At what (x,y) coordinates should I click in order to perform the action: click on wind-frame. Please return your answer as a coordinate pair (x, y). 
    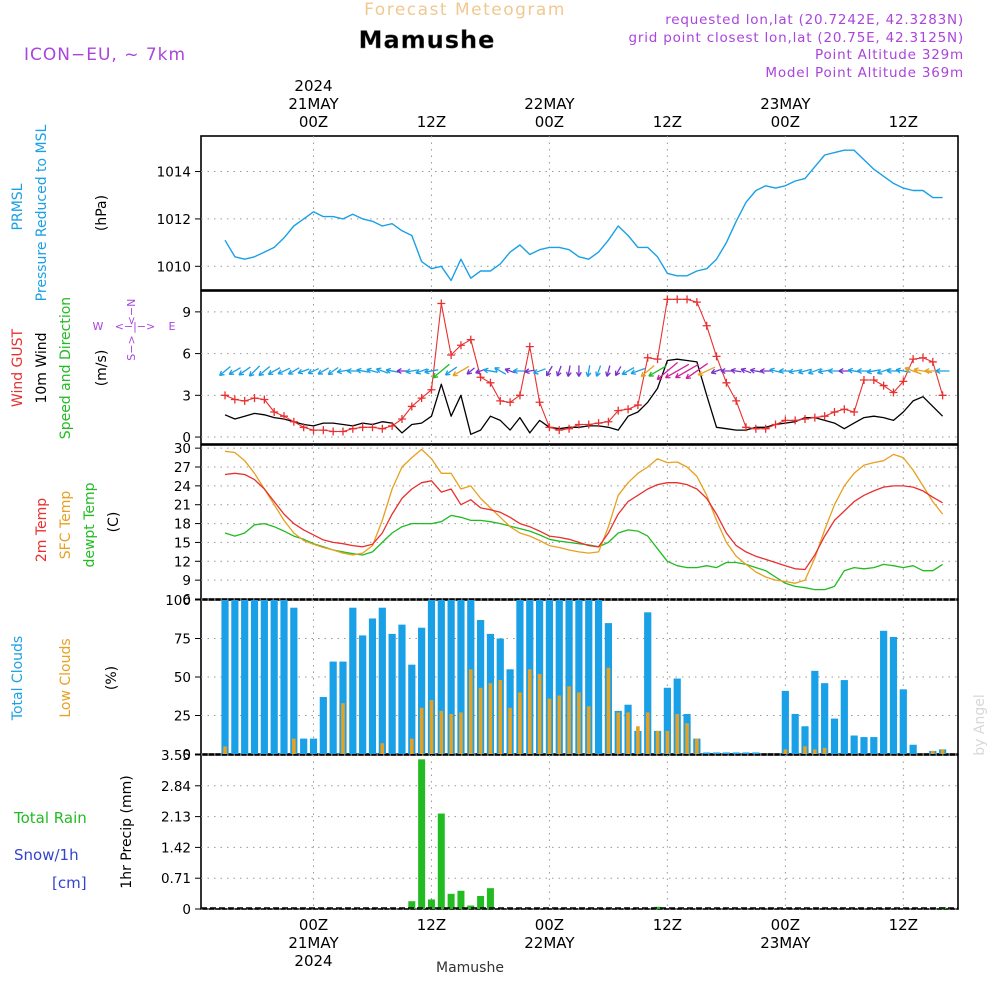
    Looking at the image, I should click on (579, 367).